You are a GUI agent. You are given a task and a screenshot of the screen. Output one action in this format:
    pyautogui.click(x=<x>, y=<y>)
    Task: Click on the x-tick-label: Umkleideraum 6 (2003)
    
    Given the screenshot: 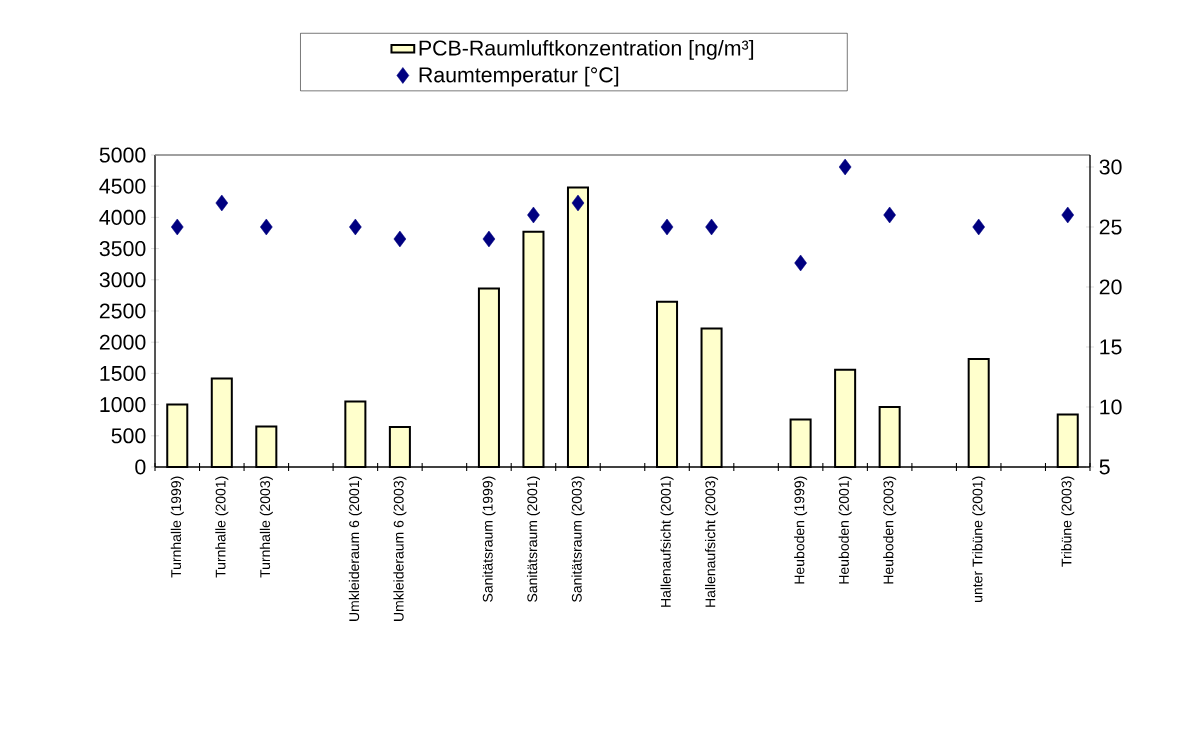 What is the action you would take?
    pyautogui.click(x=400, y=548)
    